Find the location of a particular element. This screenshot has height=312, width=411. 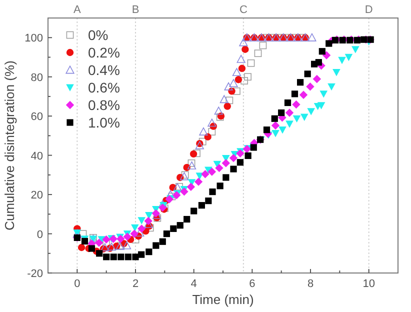

x-tick-label: 2 is located at coordinates (135, 284).